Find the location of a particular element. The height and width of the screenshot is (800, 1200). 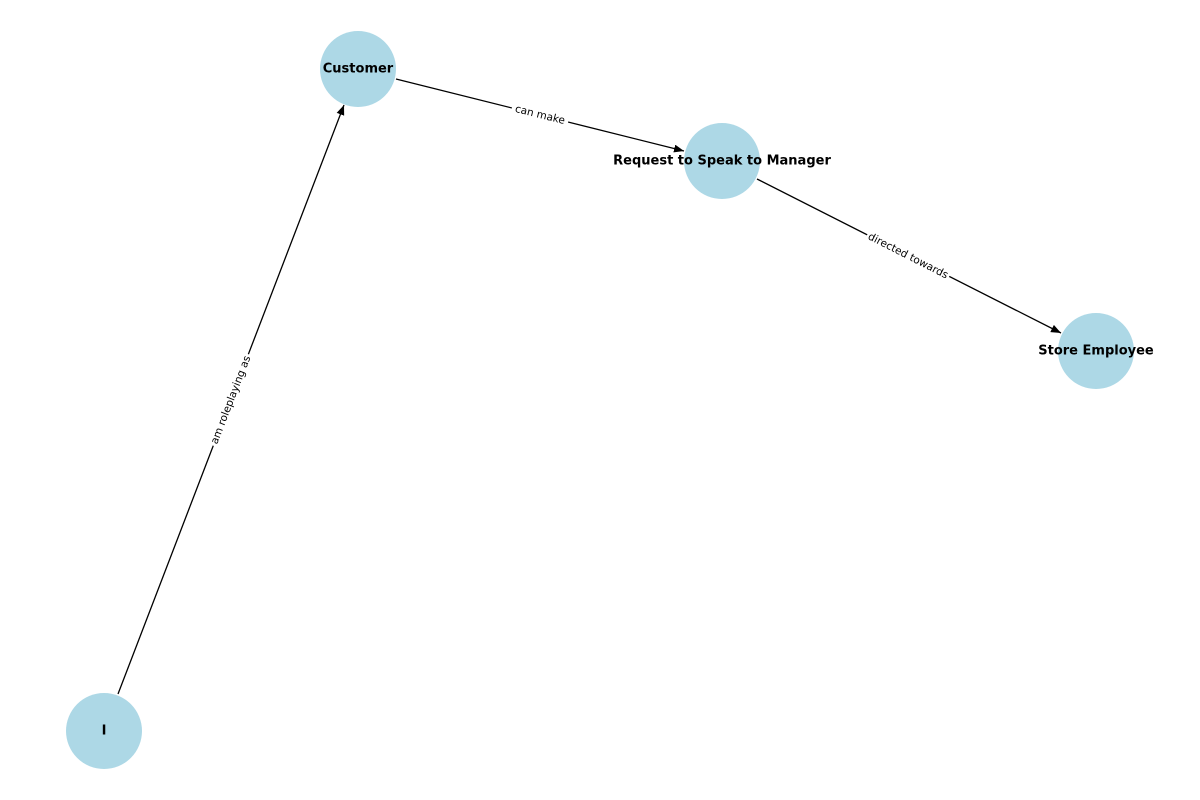

node-request-to-speak-to-manager: Request to Speak to Manager is located at coordinates (722, 161).